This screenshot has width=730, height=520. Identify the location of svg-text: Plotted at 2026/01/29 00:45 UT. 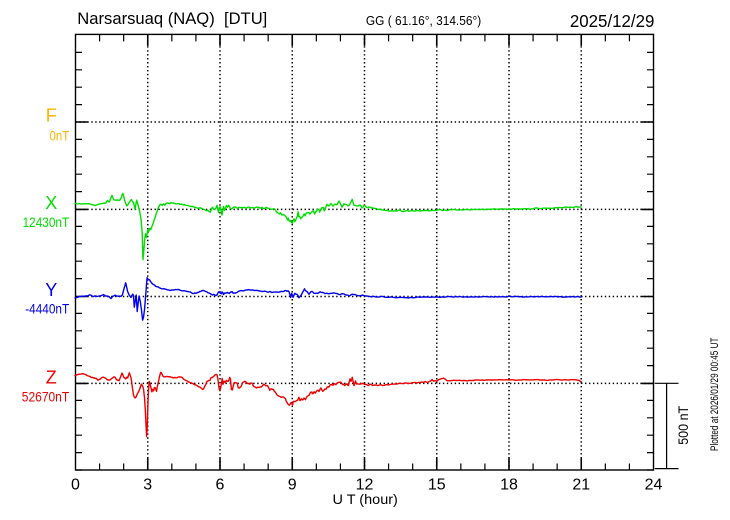
(715, 394).